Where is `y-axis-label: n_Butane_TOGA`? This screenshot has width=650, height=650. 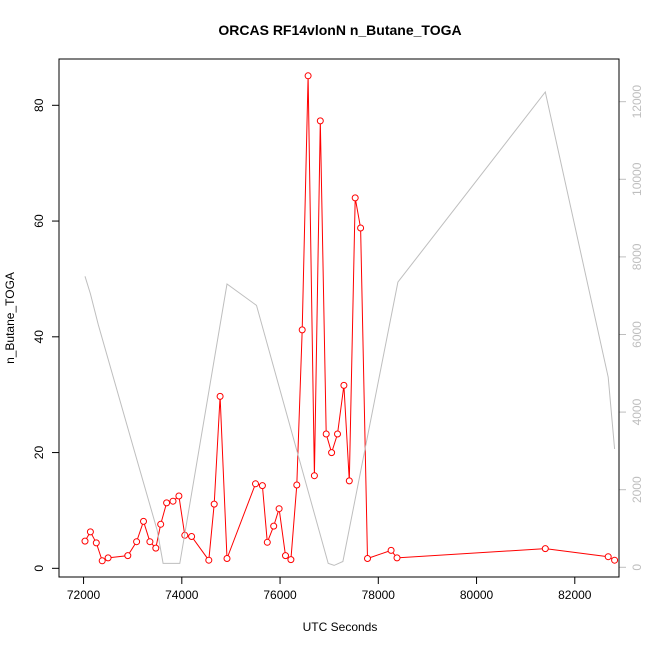 y-axis-label: n_Butane_TOGA is located at coordinates (10, 318).